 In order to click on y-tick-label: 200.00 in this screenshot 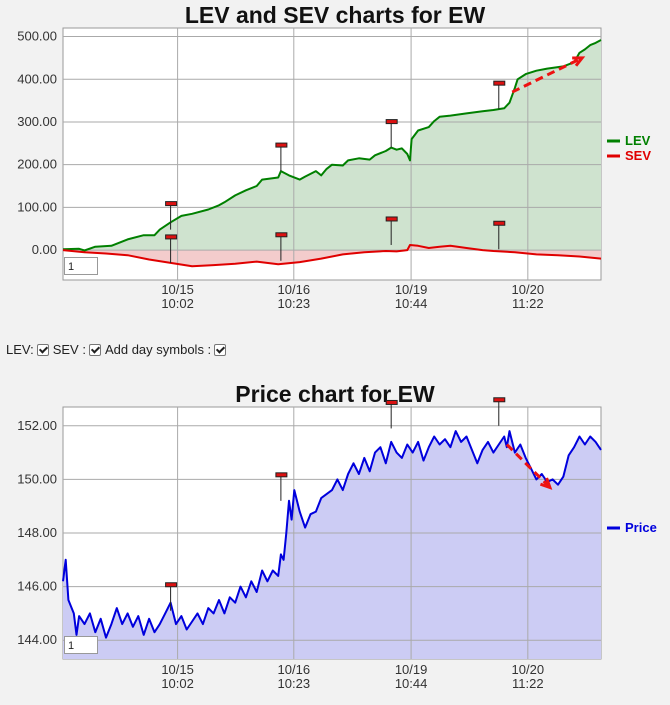, I will do `click(37, 164)`.